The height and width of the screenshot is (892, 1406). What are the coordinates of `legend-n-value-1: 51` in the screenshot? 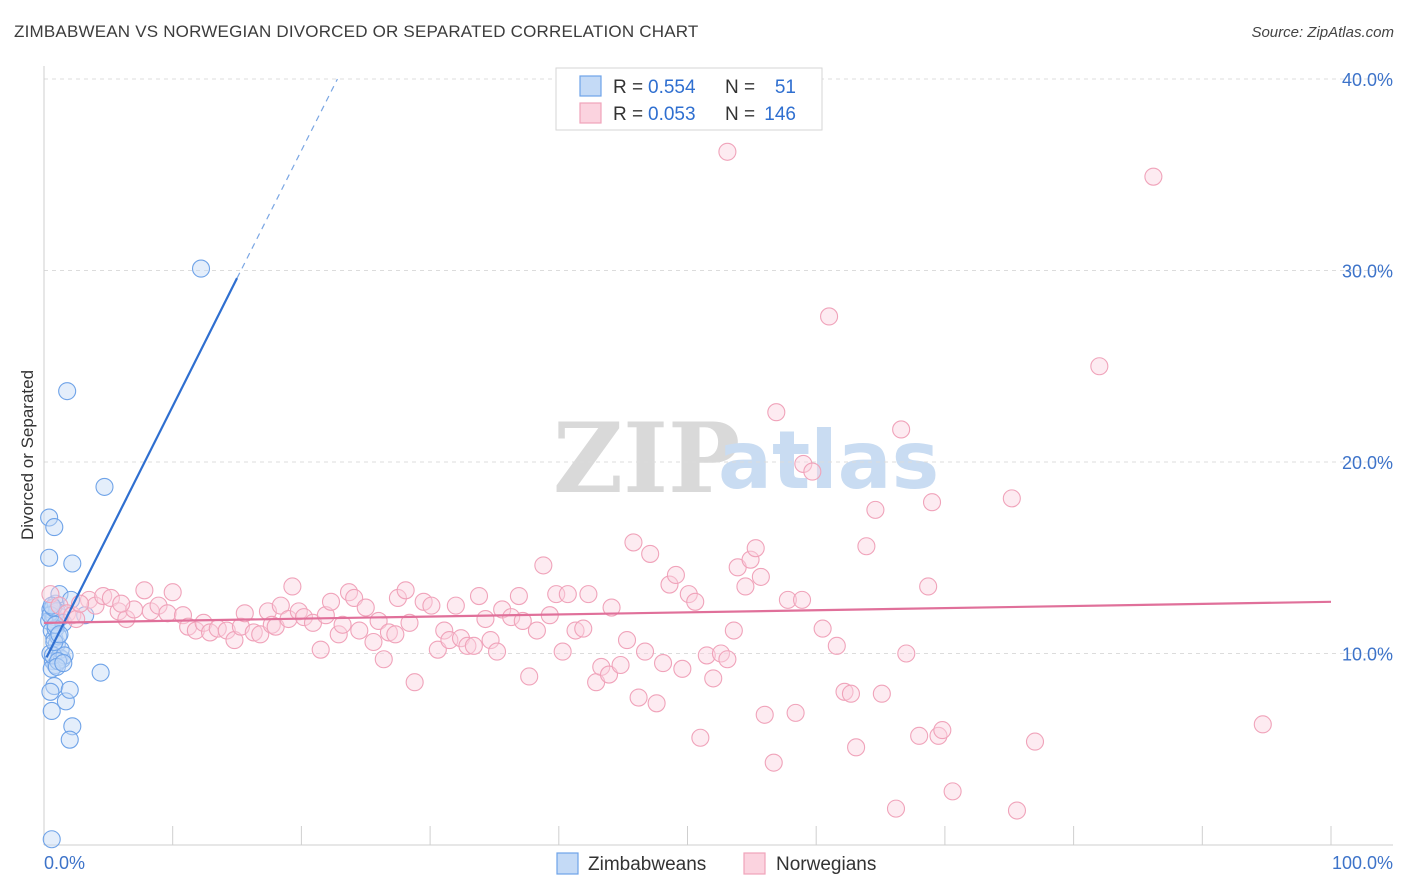 It's located at (785, 87).